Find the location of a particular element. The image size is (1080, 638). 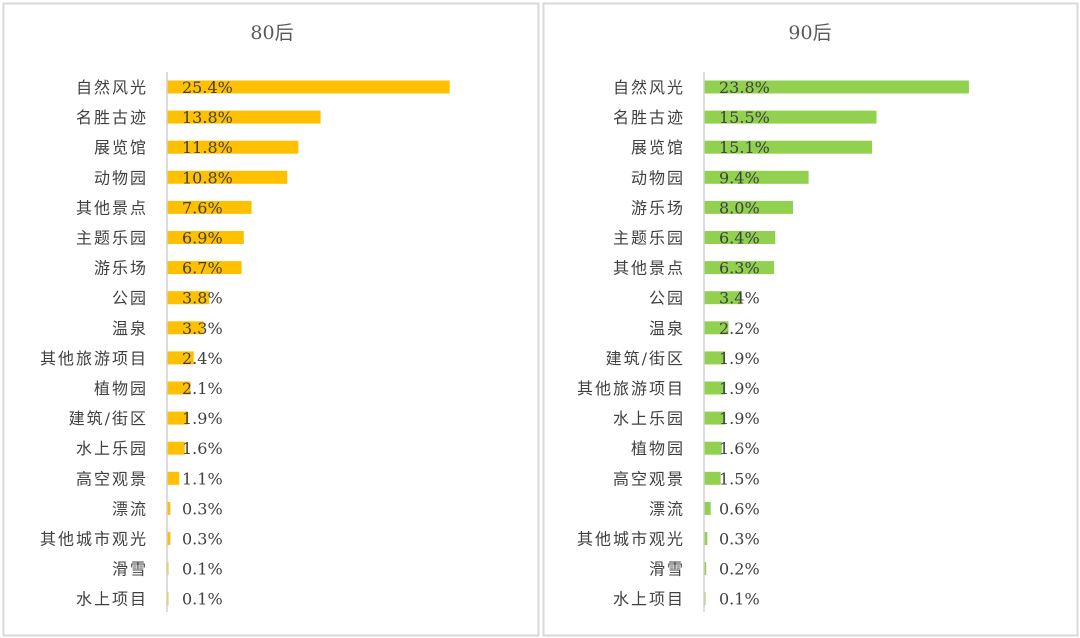

data-label: 2.2% is located at coordinates (739, 328).